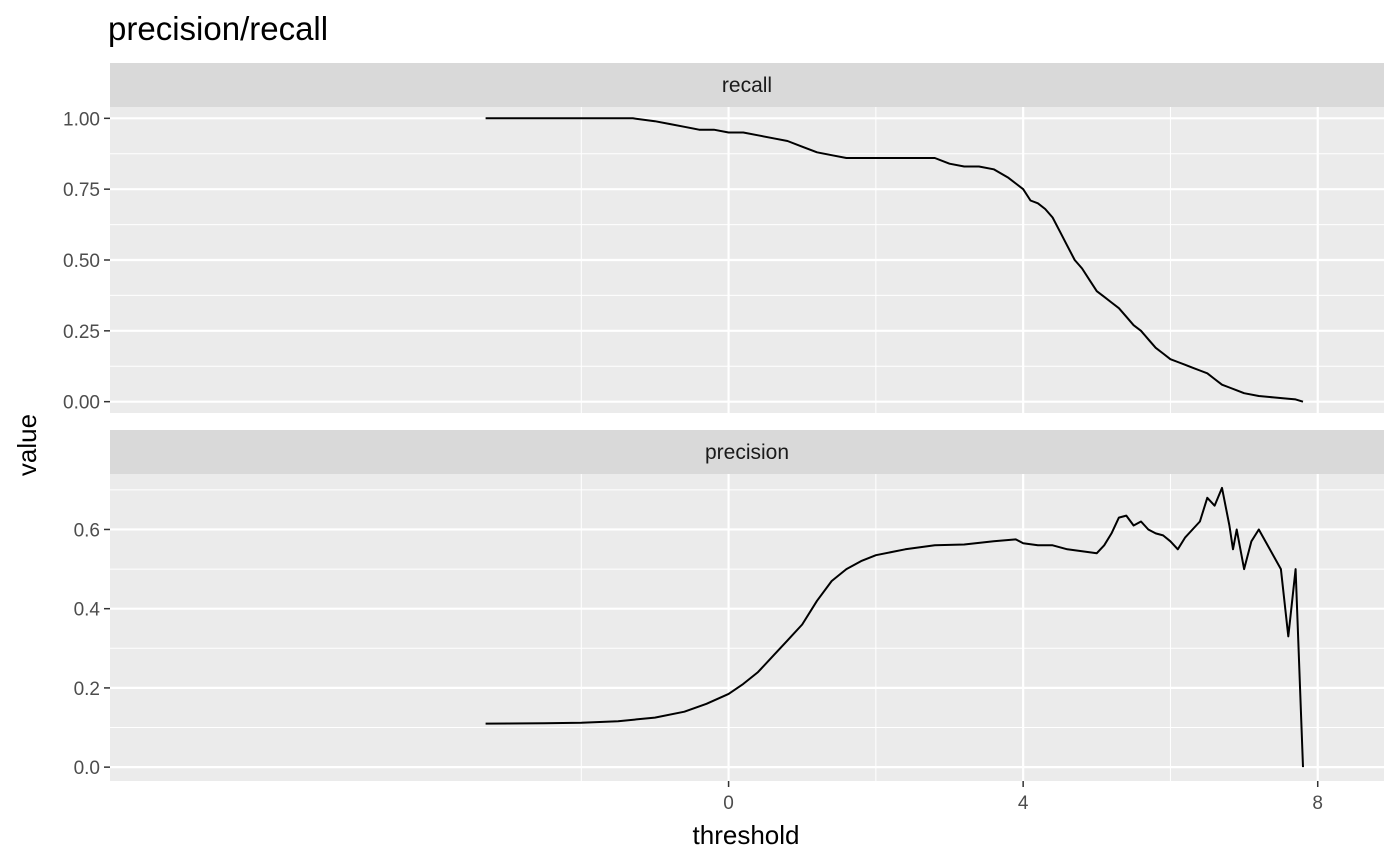 This screenshot has width=1400, height=866. Describe the element at coordinates (27, 445) in the screenshot. I see `y-axis-title: value` at that location.